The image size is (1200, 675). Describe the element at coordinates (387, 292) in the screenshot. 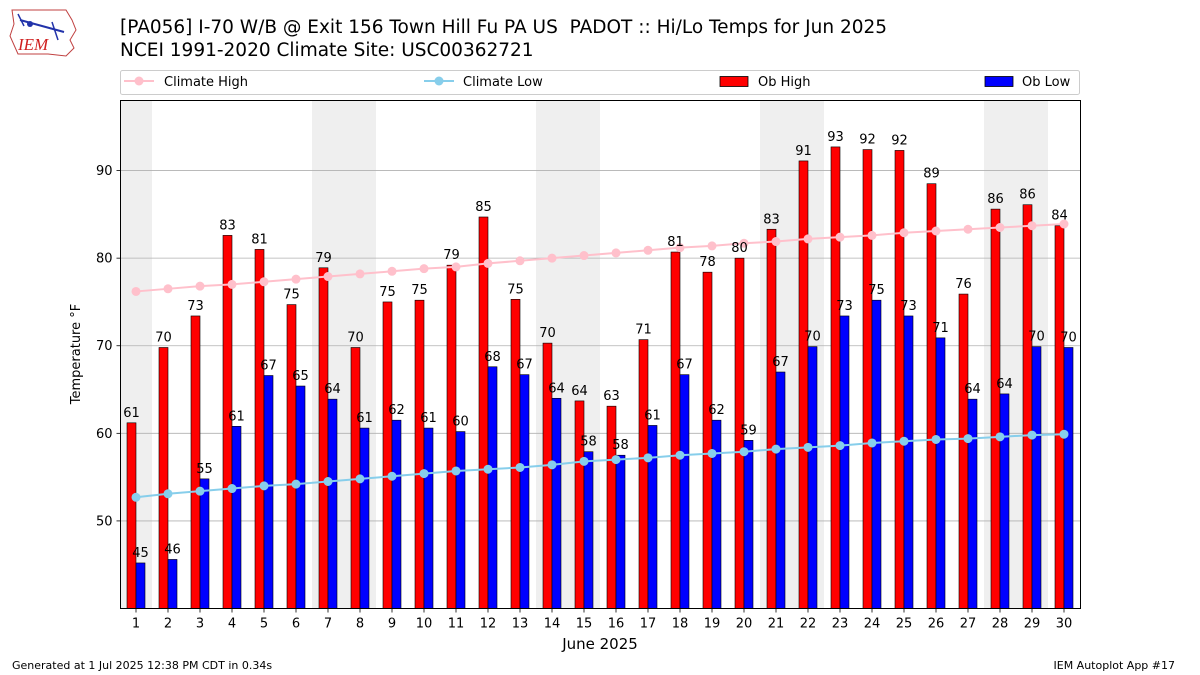

I see `ob-high-value-label: 75` at that location.